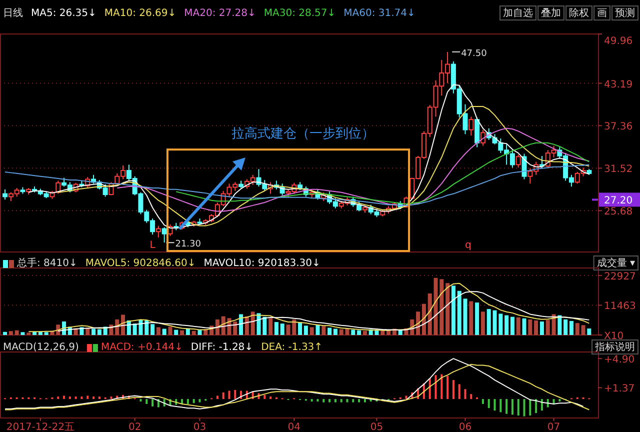  I want to click on annotation: 21.30, so click(188, 245).